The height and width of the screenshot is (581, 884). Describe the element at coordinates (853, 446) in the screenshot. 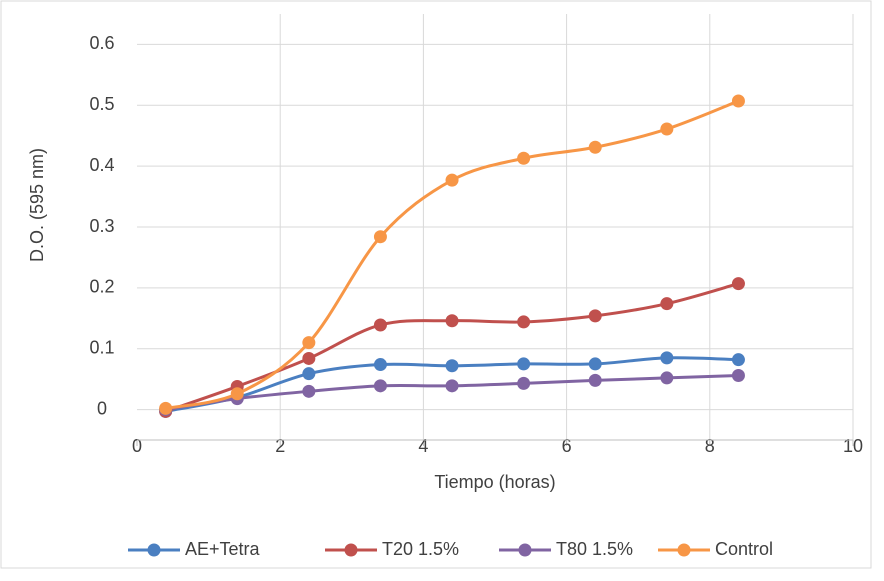

I see `x-tick-label: 10` at that location.